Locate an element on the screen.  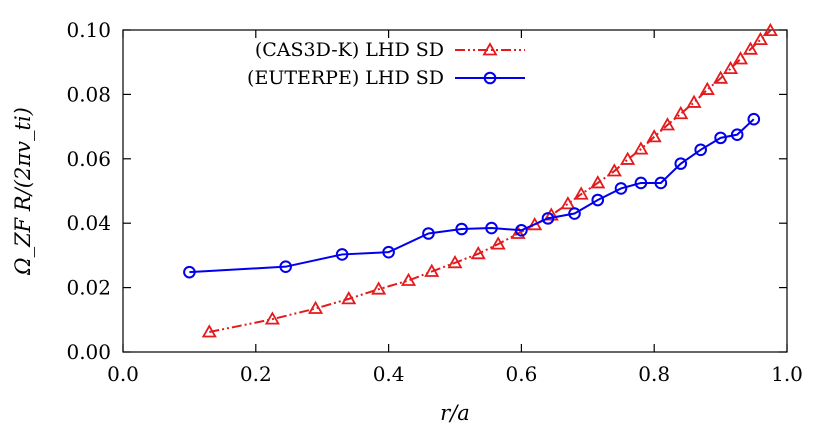
legend: (CAS3D-K) LHD SD (EUTERPE) LHD SD is located at coordinates (386, 64).